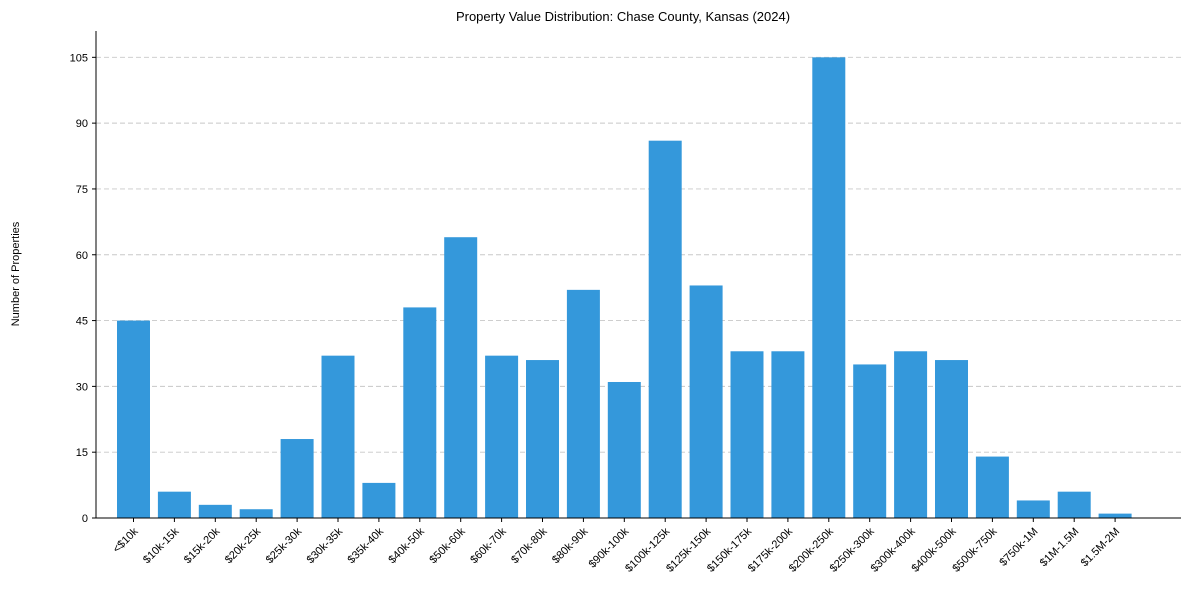 Image resolution: width=1189 pixels, height=595 pixels. Describe the element at coordinates (85, 519) in the screenshot. I see `y-tick-label: 0` at that location.